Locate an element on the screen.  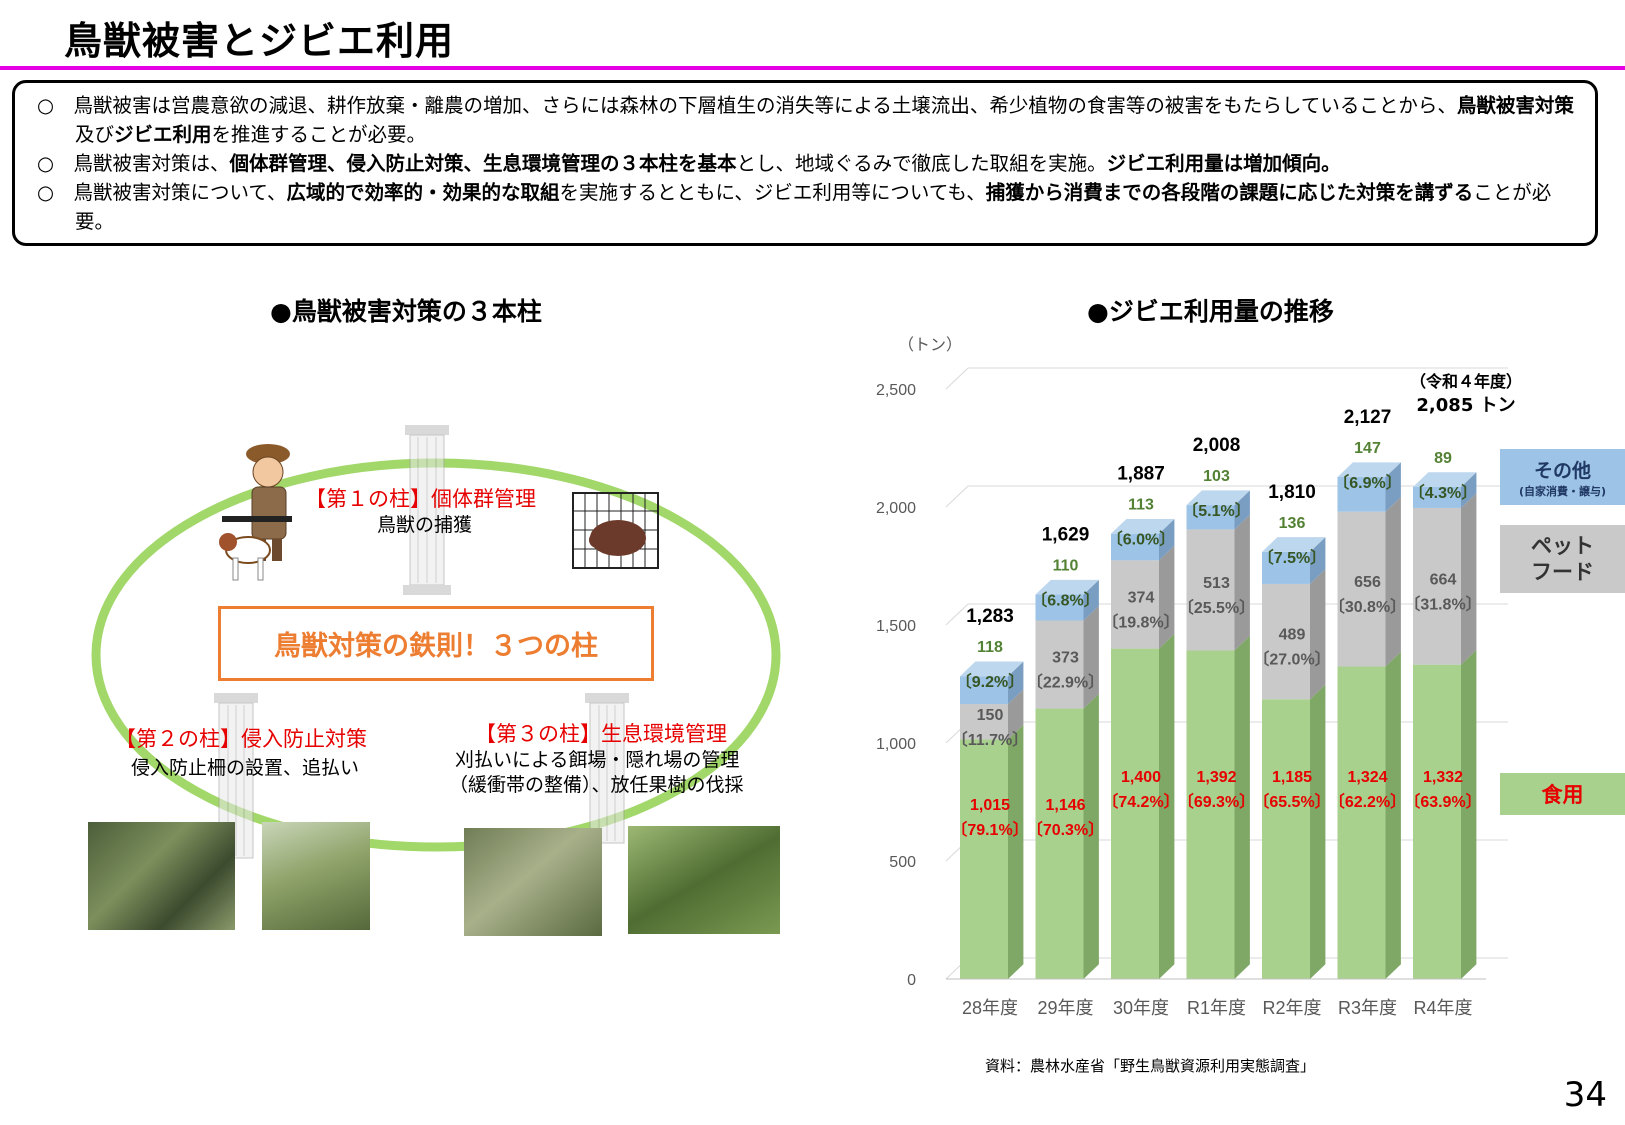
data-pct-label: 〔6.9%〕 is located at coordinates (1367, 483).